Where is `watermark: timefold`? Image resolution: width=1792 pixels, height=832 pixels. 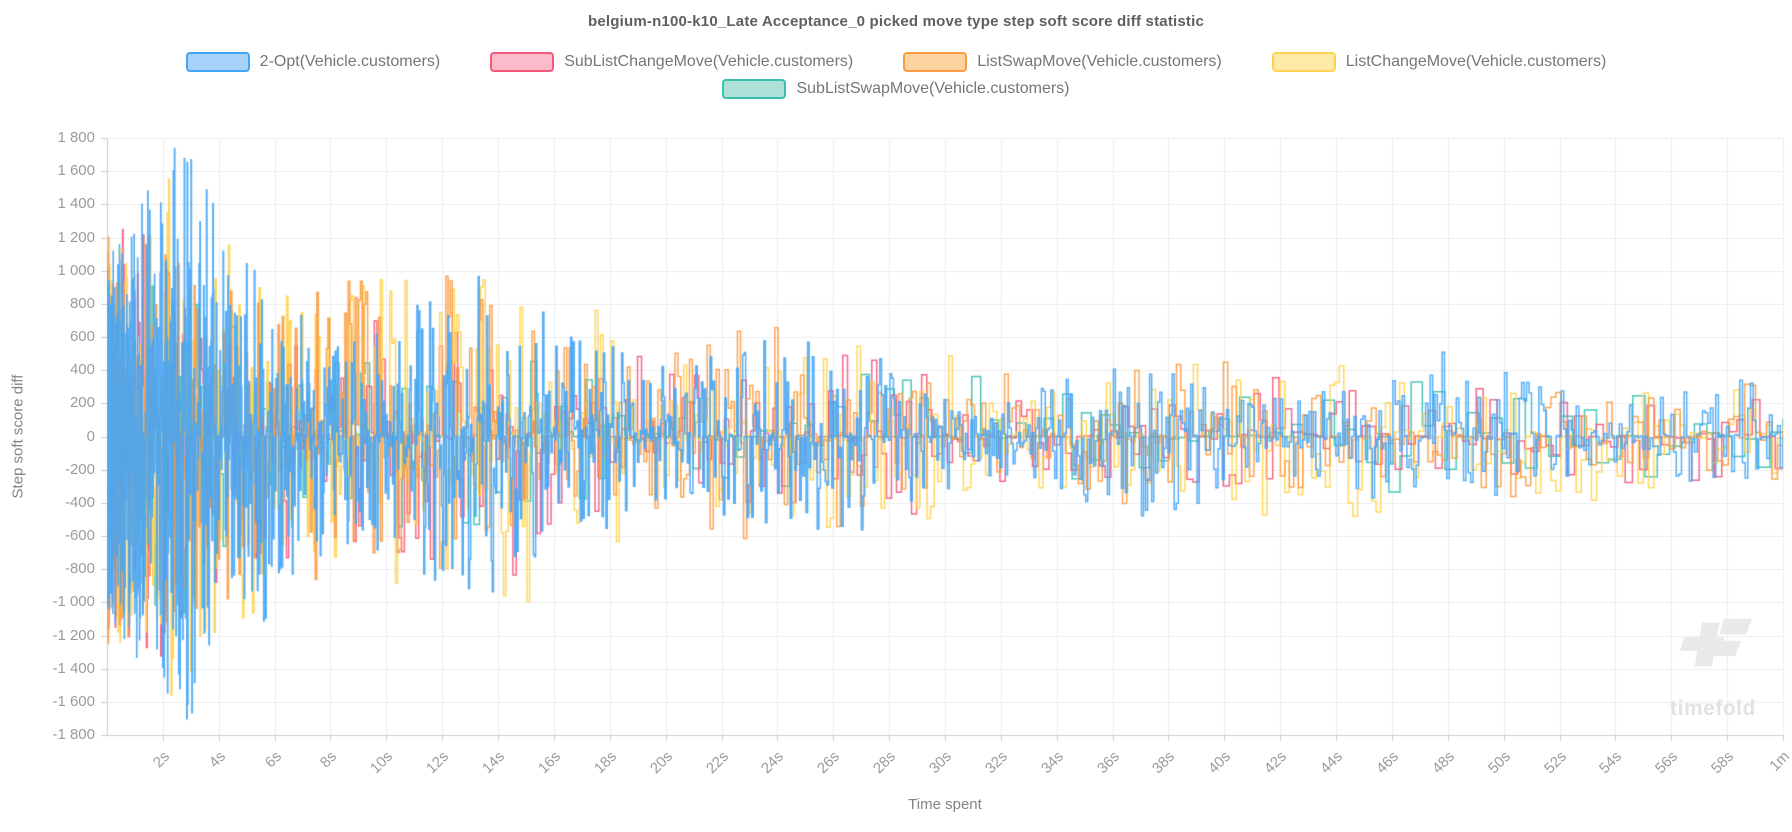
watermark: timefold is located at coordinates (1713, 664).